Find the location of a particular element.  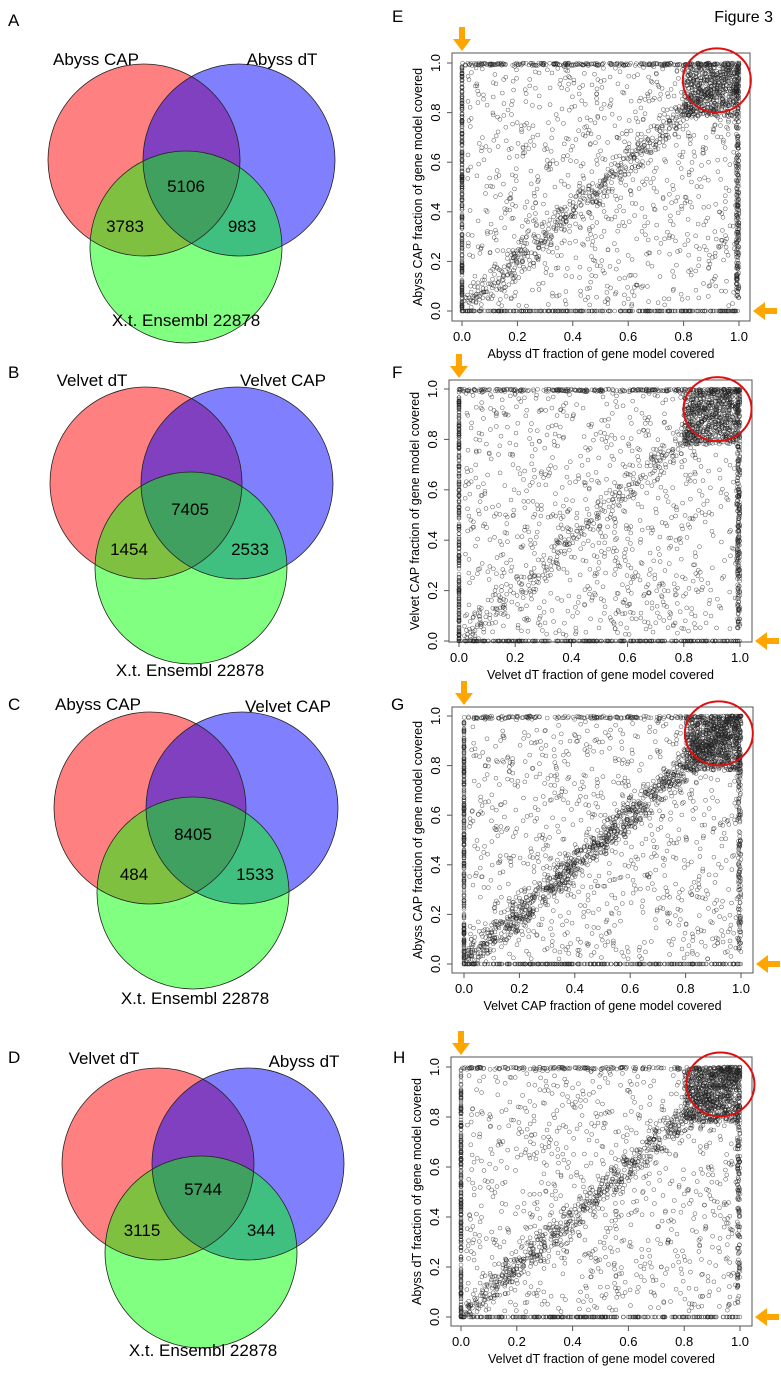

venn-set-3-name: X.t. Ensembl 22878 is located at coordinates (186, 320).